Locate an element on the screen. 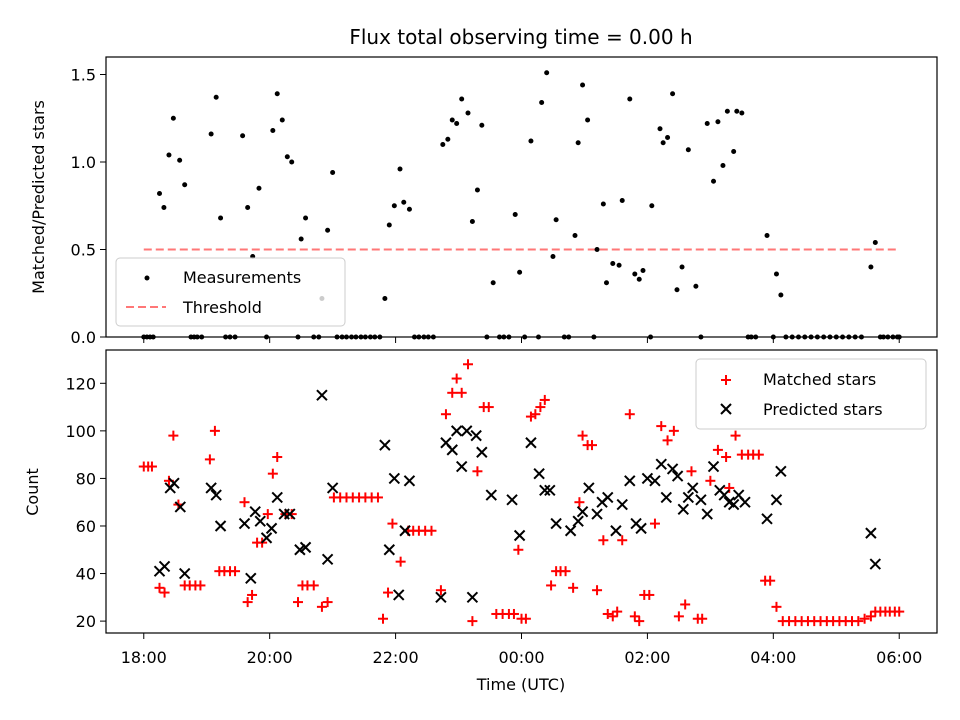  y-tick-label: 1.0 is located at coordinates (83, 162).